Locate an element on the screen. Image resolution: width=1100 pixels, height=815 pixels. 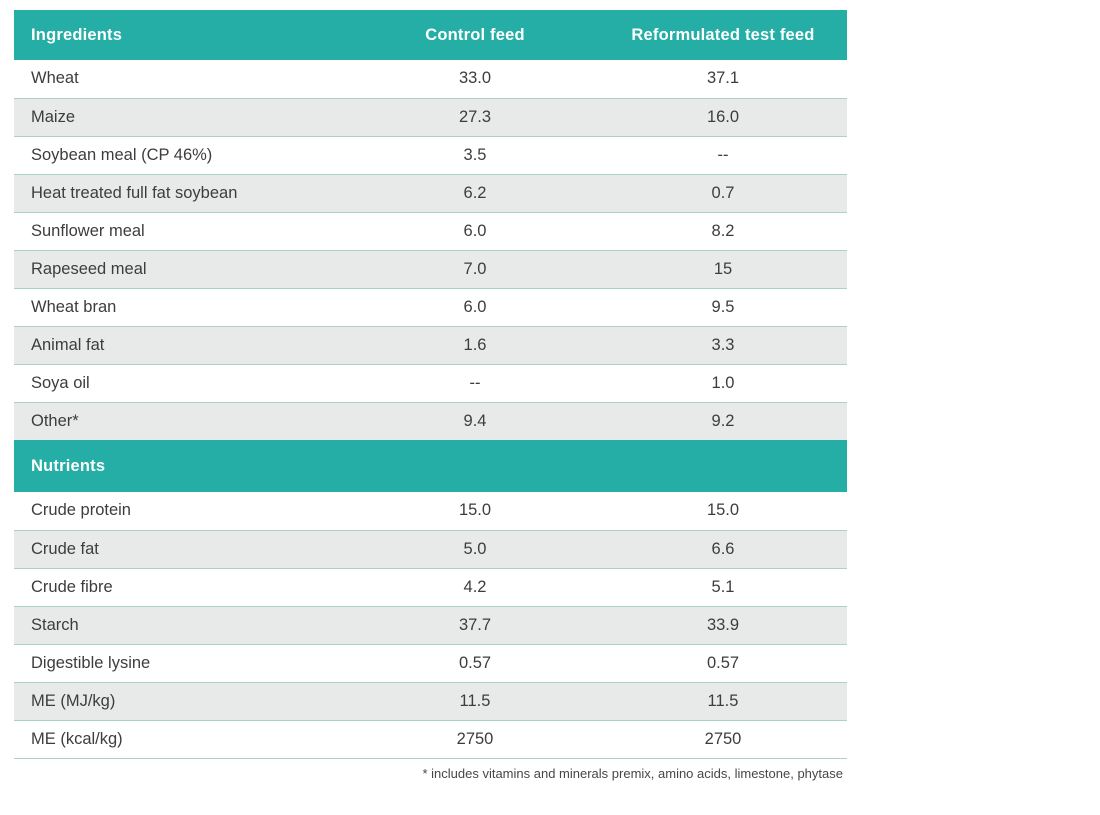
reformulated-test-feed-value: 16.0 is located at coordinates (723, 116).